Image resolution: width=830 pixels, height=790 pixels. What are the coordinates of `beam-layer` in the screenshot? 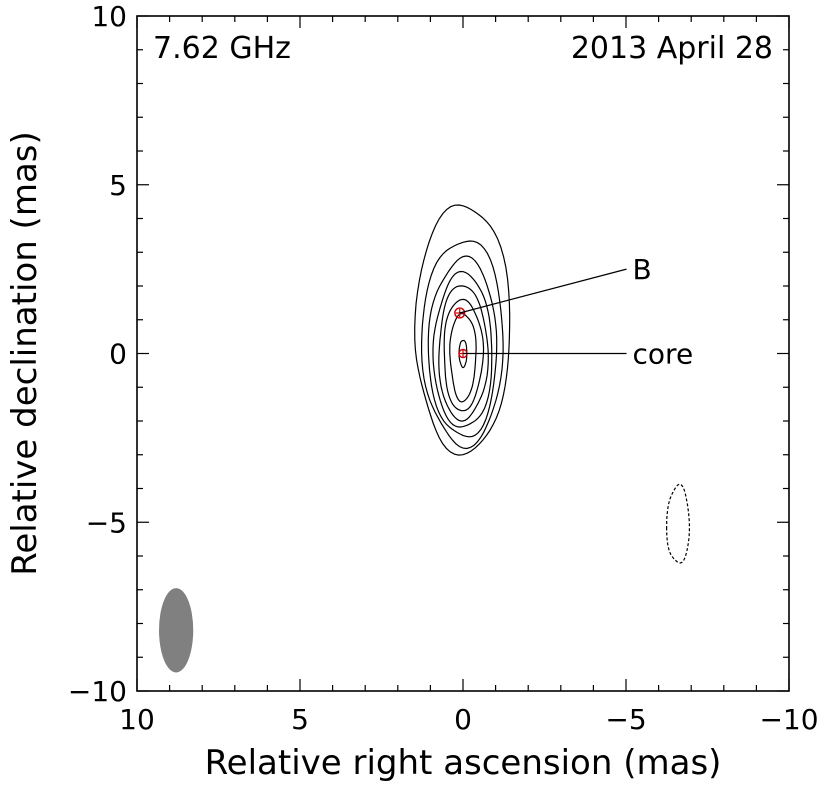 It's located at (176, 630).